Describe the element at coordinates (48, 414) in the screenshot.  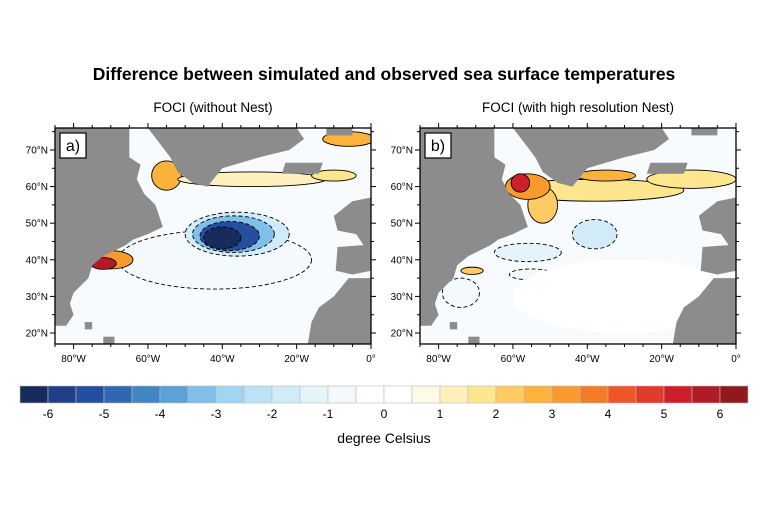
I see `colorbar-tick-label: -6` at that location.